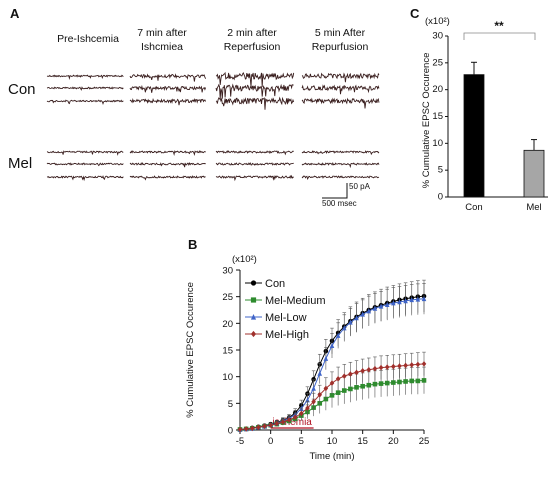  Describe the element at coordinates (227, 377) in the screenshot. I see `panel-b-y-tick-label-10: 10` at that location.